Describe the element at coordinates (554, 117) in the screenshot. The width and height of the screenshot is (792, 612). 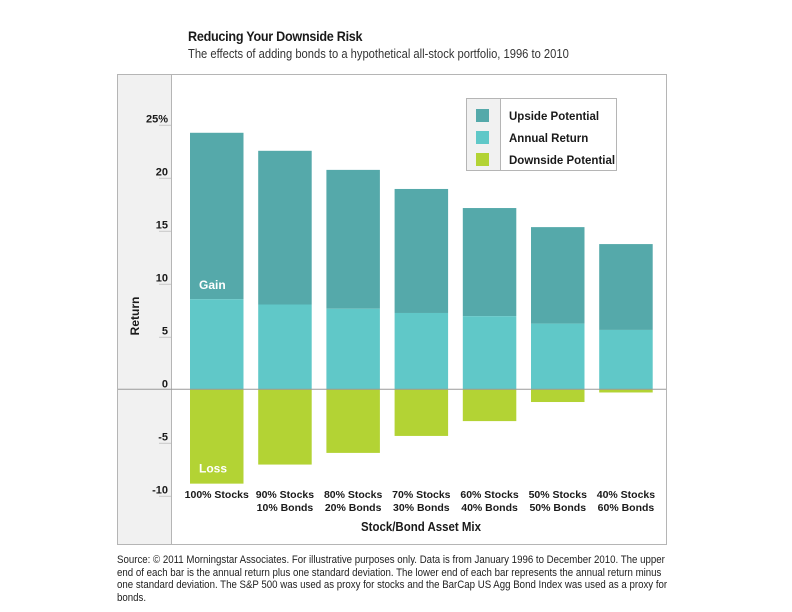
I see `legend-label: Upside Potential` at that location.